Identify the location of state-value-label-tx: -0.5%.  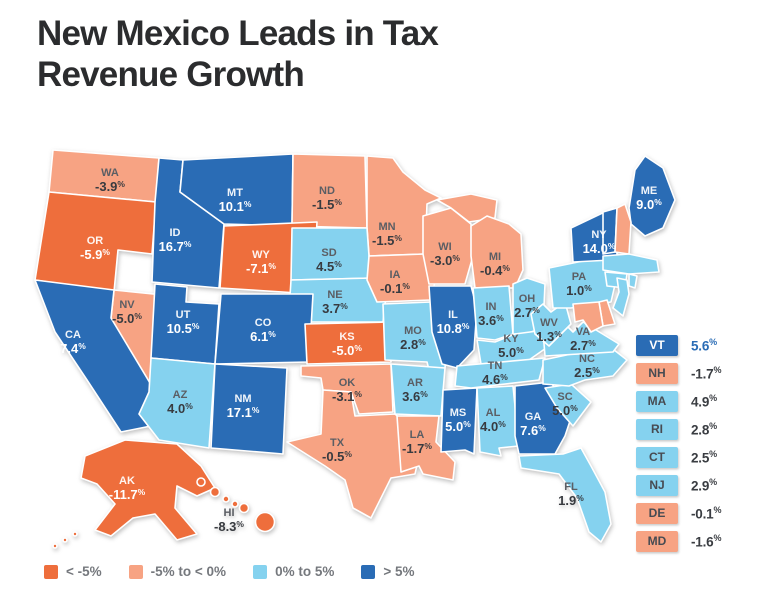
(337, 456).